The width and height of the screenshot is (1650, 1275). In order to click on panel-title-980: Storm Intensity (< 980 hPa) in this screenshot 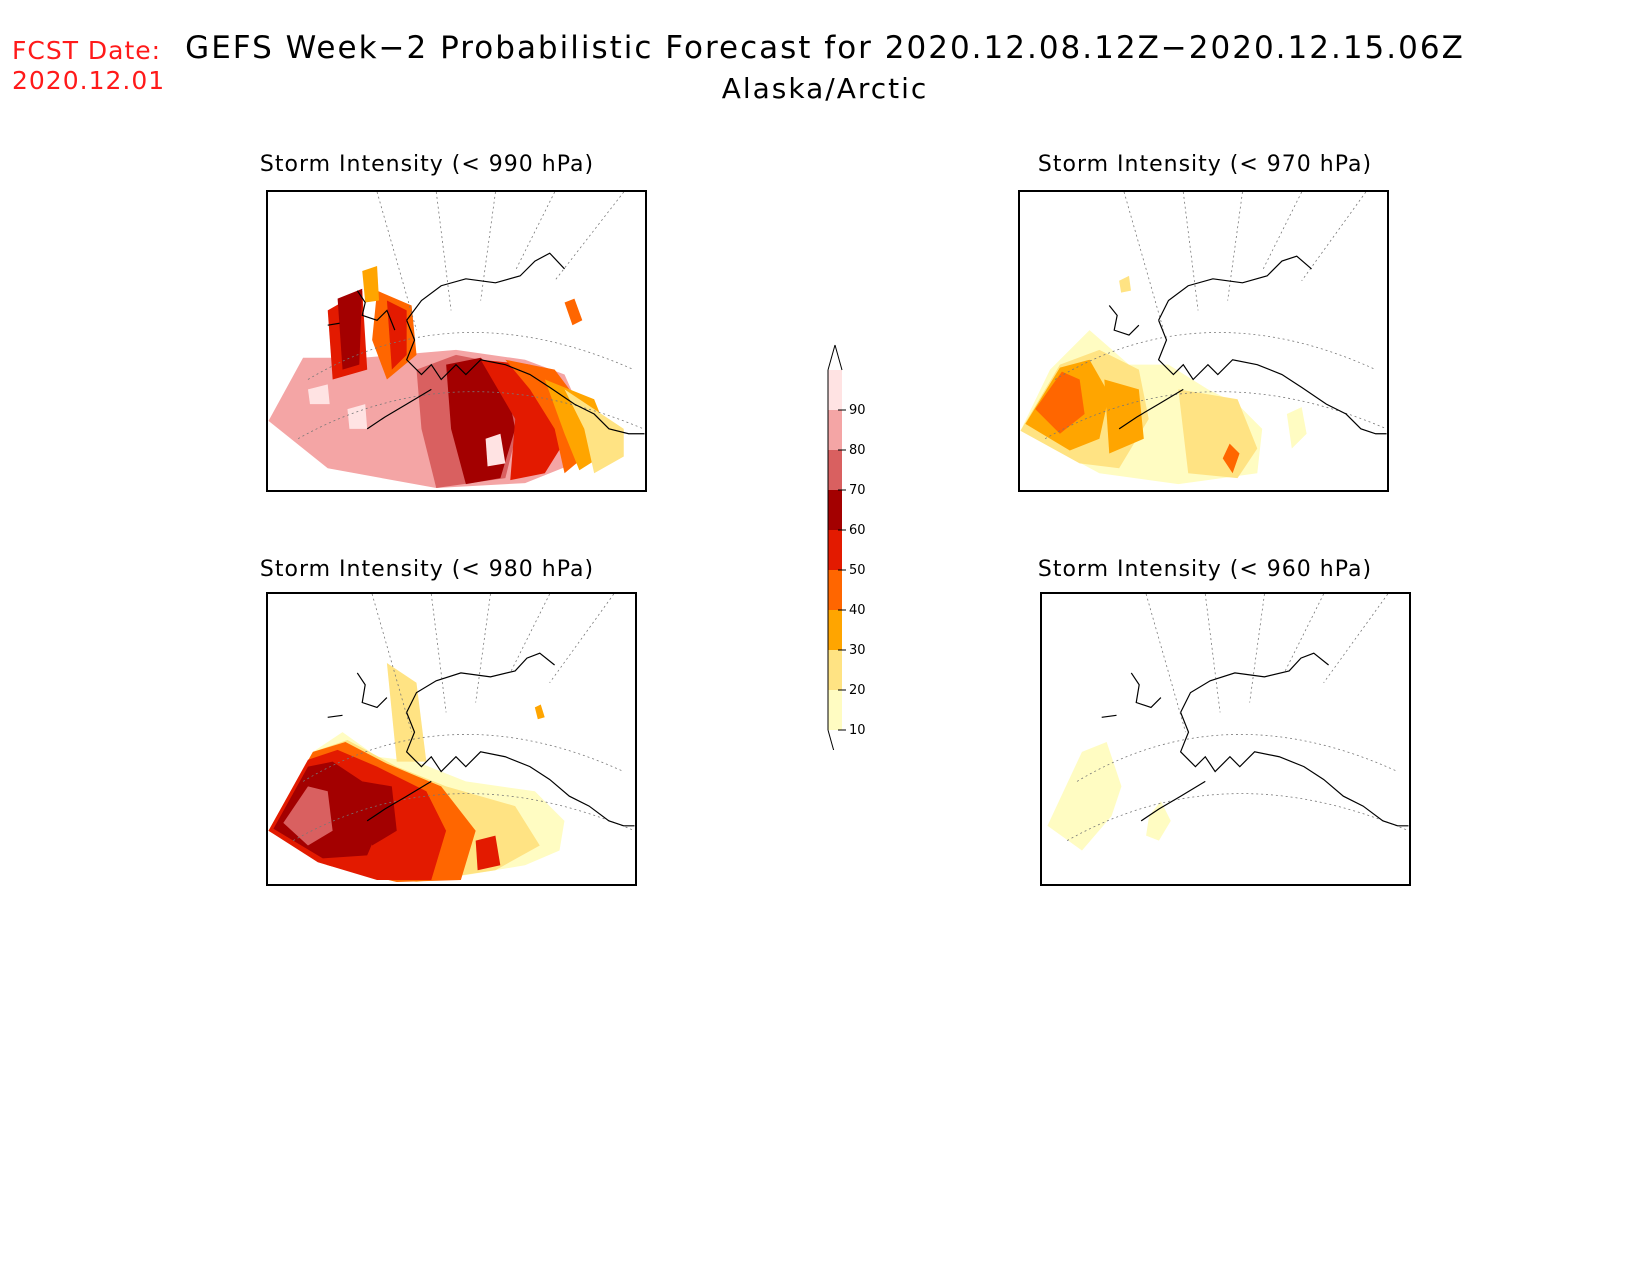, I will do `click(427, 569)`.